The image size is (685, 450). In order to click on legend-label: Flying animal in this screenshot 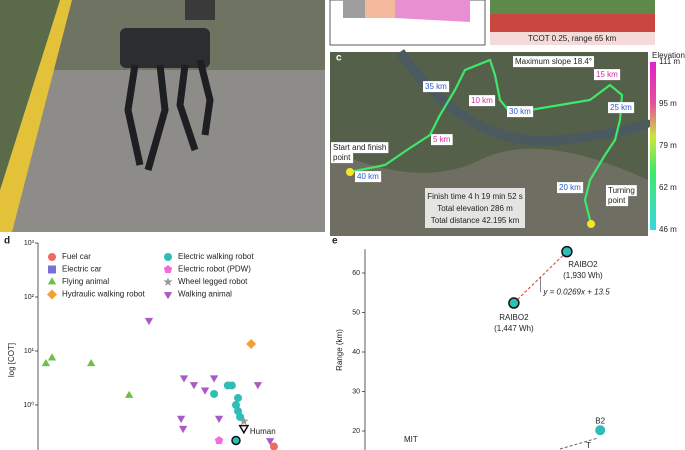, I will do `click(85, 281)`.